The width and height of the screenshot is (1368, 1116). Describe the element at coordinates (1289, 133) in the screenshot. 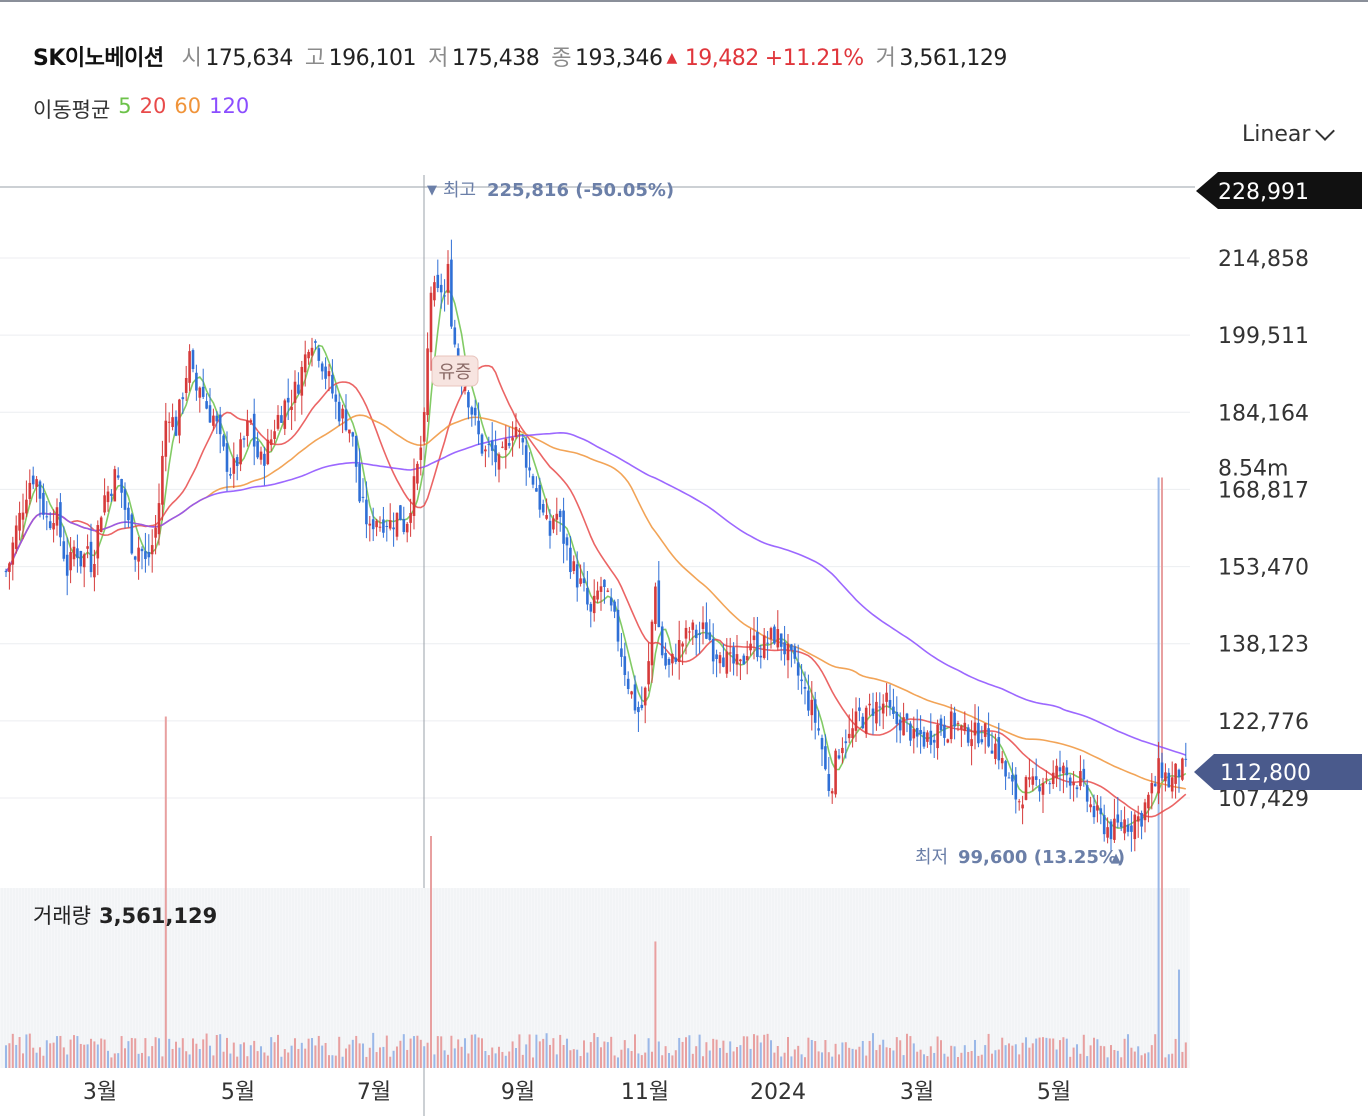

I see `scale-dropdown: Linear` at that location.